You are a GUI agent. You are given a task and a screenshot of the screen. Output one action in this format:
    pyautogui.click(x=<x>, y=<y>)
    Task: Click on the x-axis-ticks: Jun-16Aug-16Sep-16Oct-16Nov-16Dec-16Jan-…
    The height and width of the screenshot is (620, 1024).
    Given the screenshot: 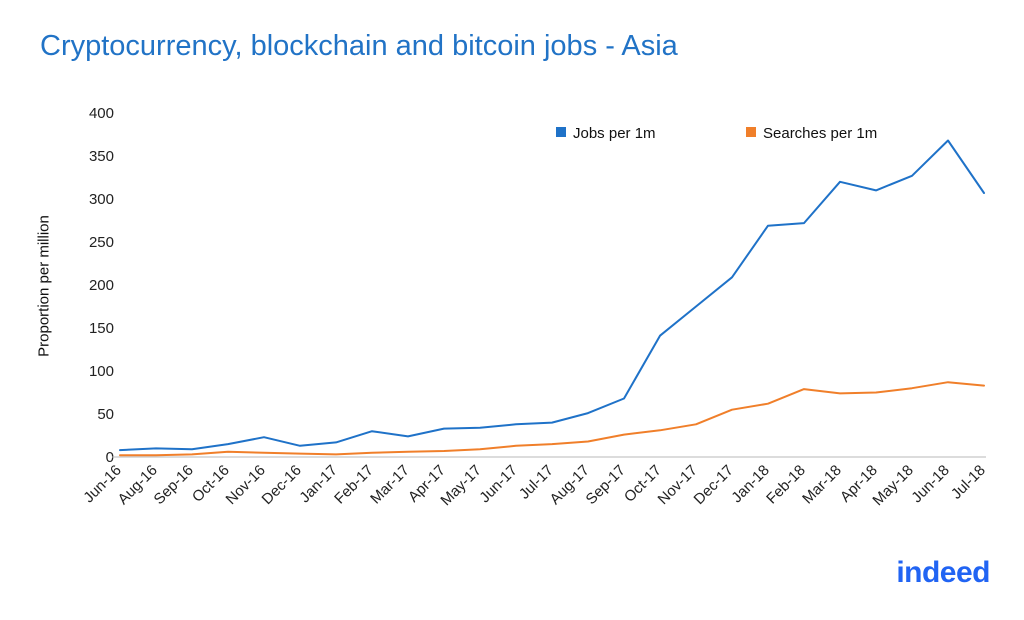 What is the action you would take?
    pyautogui.click(x=534, y=485)
    